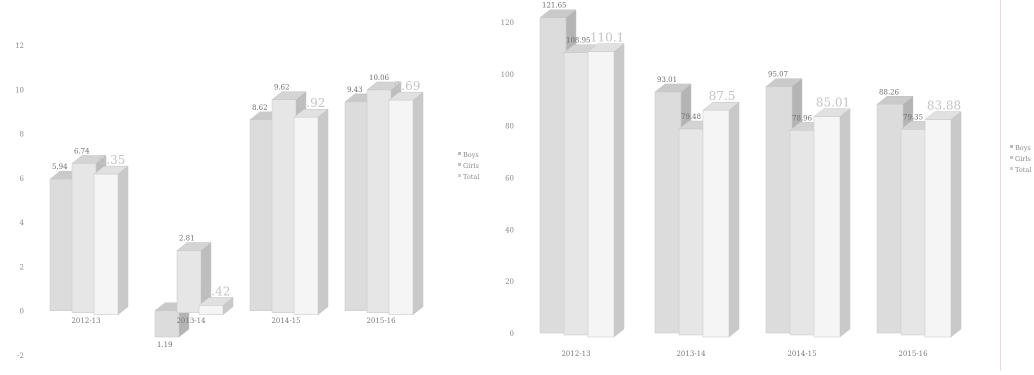 This screenshot has height=375, width=1034. What do you see at coordinates (312, 103) in the screenshot?
I see `data-label: 8.92` at bounding box center [312, 103].